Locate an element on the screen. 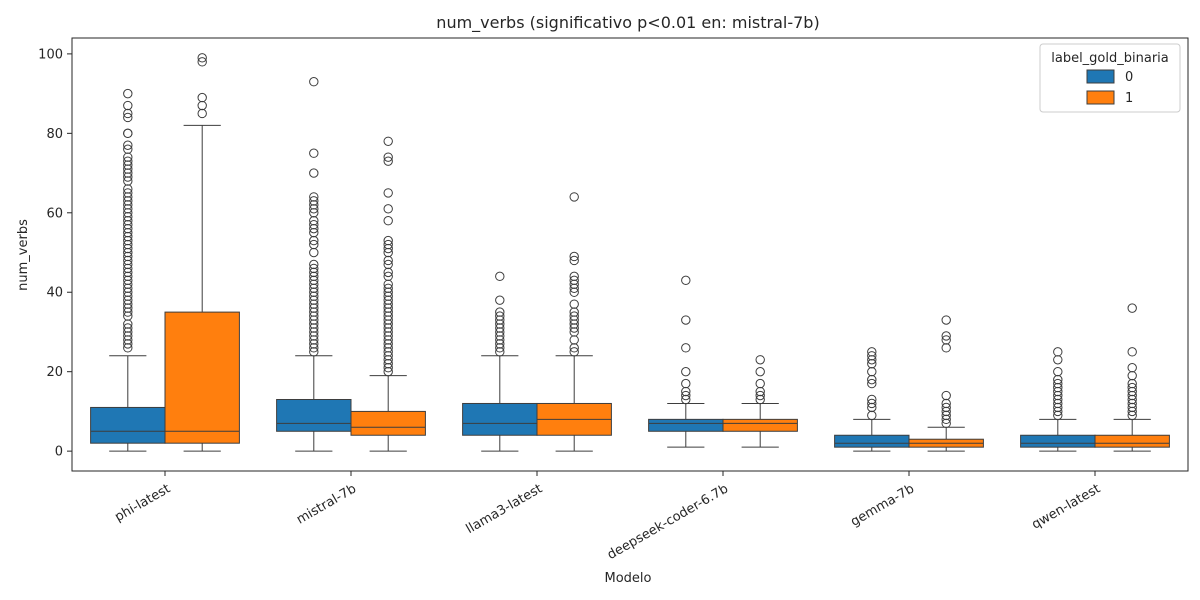 The image size is (1200, 600). x-tick-label: gemma-7b is located at coordinates (882, 505).